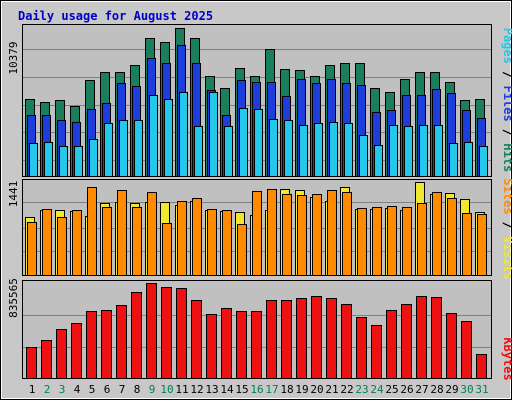 This screenshot has height=400, width=512. Describe the element at coordinates (421, 389) in the screenshot. I see `x-tick-label-27: 27` at that location.